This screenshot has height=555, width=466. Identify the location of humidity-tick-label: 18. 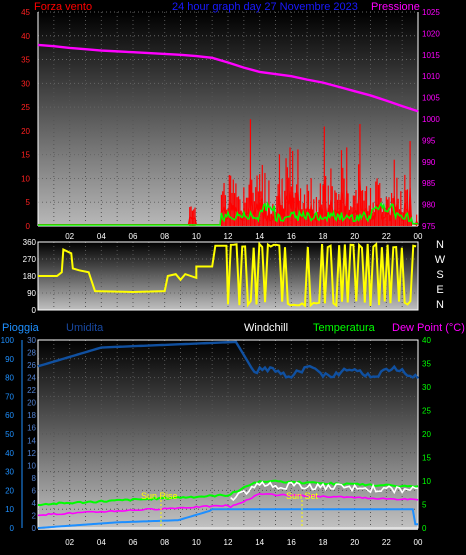
(31, 415).